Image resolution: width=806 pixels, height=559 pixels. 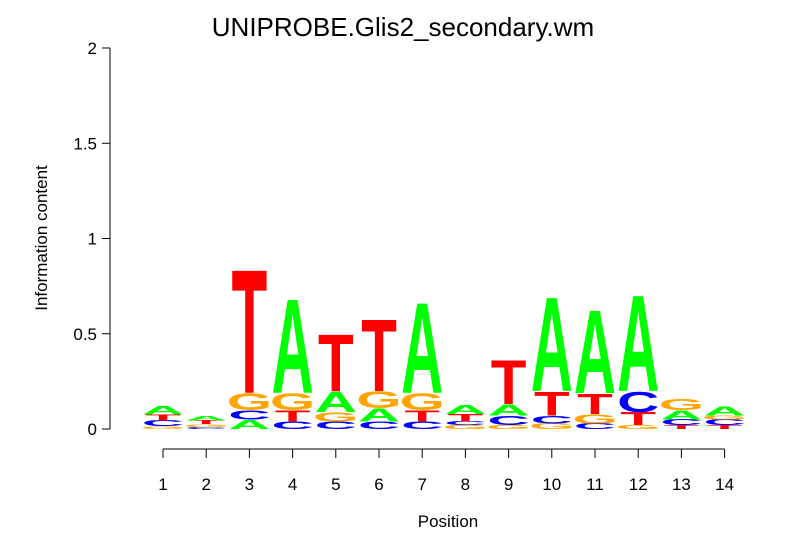 I want to click on x-tick-label: 10, so click(x=551, y=484).